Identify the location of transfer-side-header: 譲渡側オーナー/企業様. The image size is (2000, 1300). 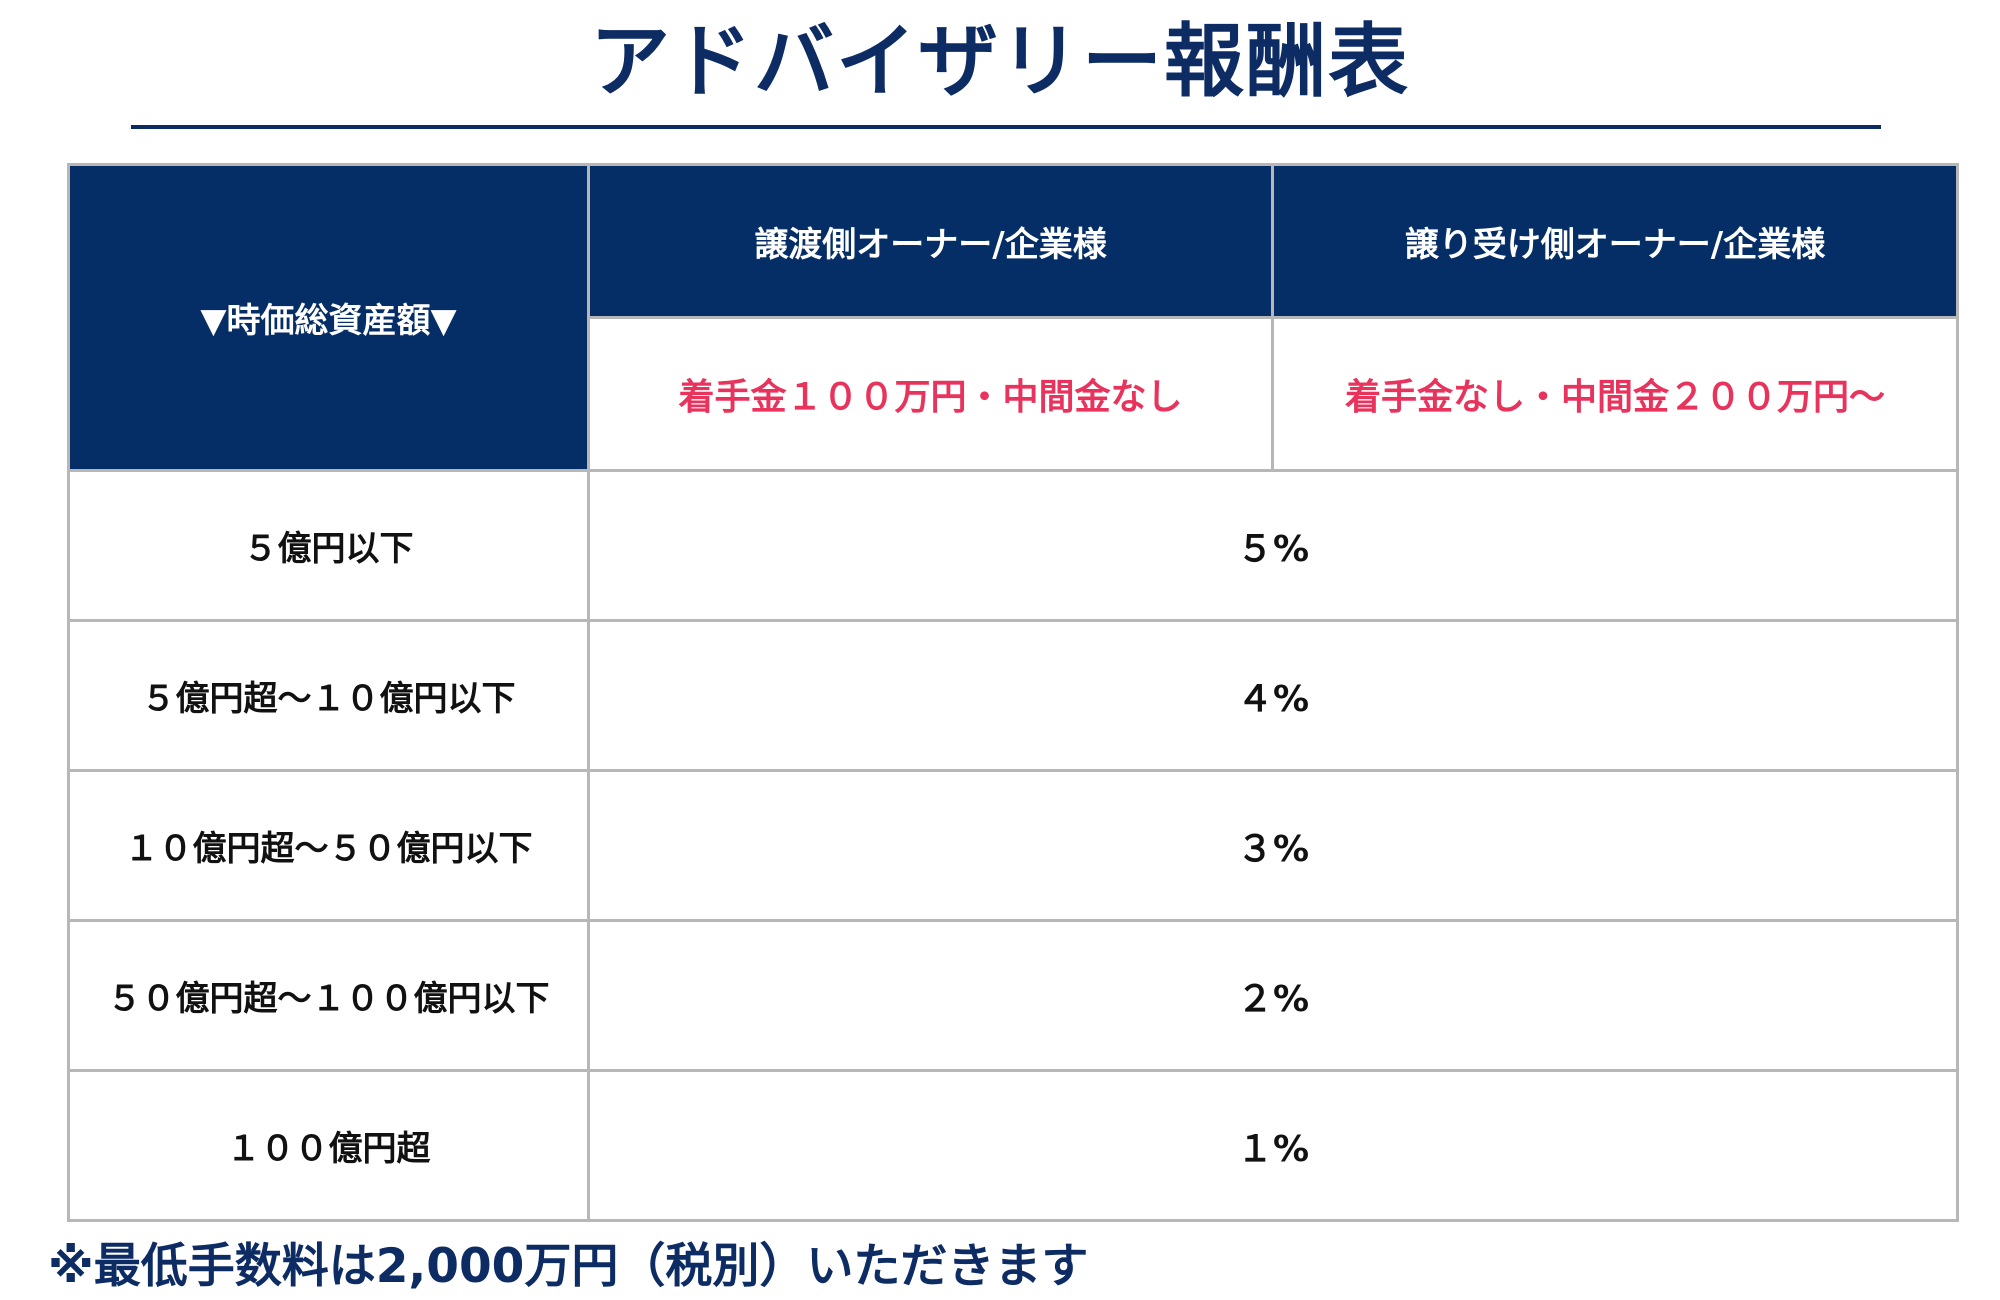
(930, 241).